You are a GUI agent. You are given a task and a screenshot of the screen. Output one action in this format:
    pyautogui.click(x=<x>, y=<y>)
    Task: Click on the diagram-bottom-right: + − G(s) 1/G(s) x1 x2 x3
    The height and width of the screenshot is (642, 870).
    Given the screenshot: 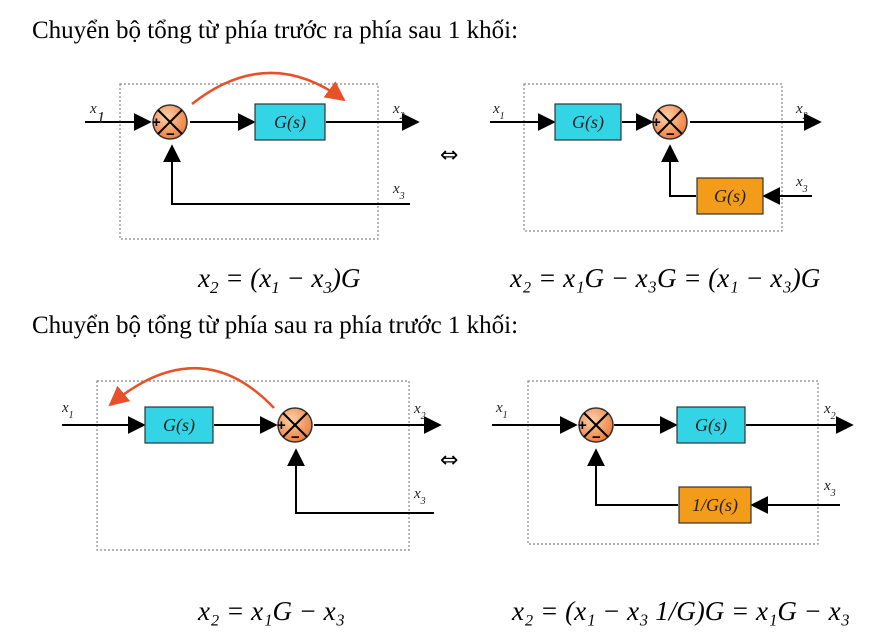 What is the action you would take?
    pyautogui.click(x=673, y=462)
    